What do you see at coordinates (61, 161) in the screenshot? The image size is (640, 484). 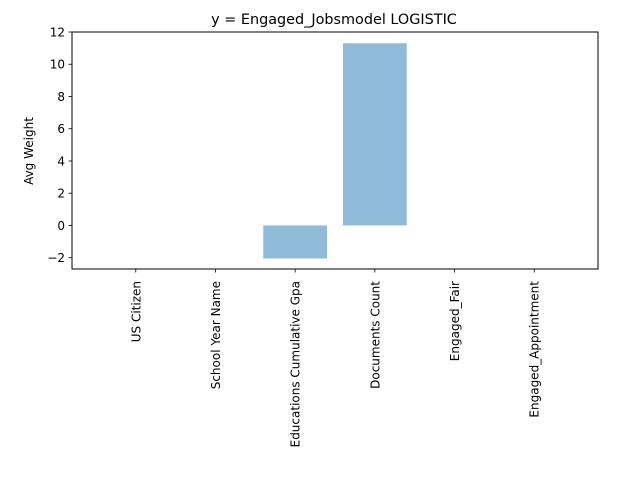 I see `y-tick-label: 4` at bounding box center [61, 161].